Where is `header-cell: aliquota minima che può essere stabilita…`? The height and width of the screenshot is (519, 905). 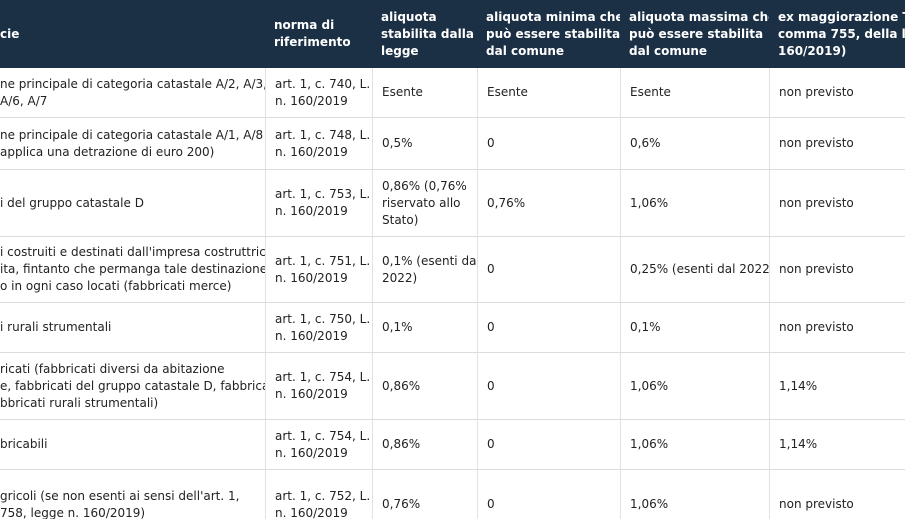
header-cell: aliquota minima che può essere stabilita… is located at coordinates (553, 33).